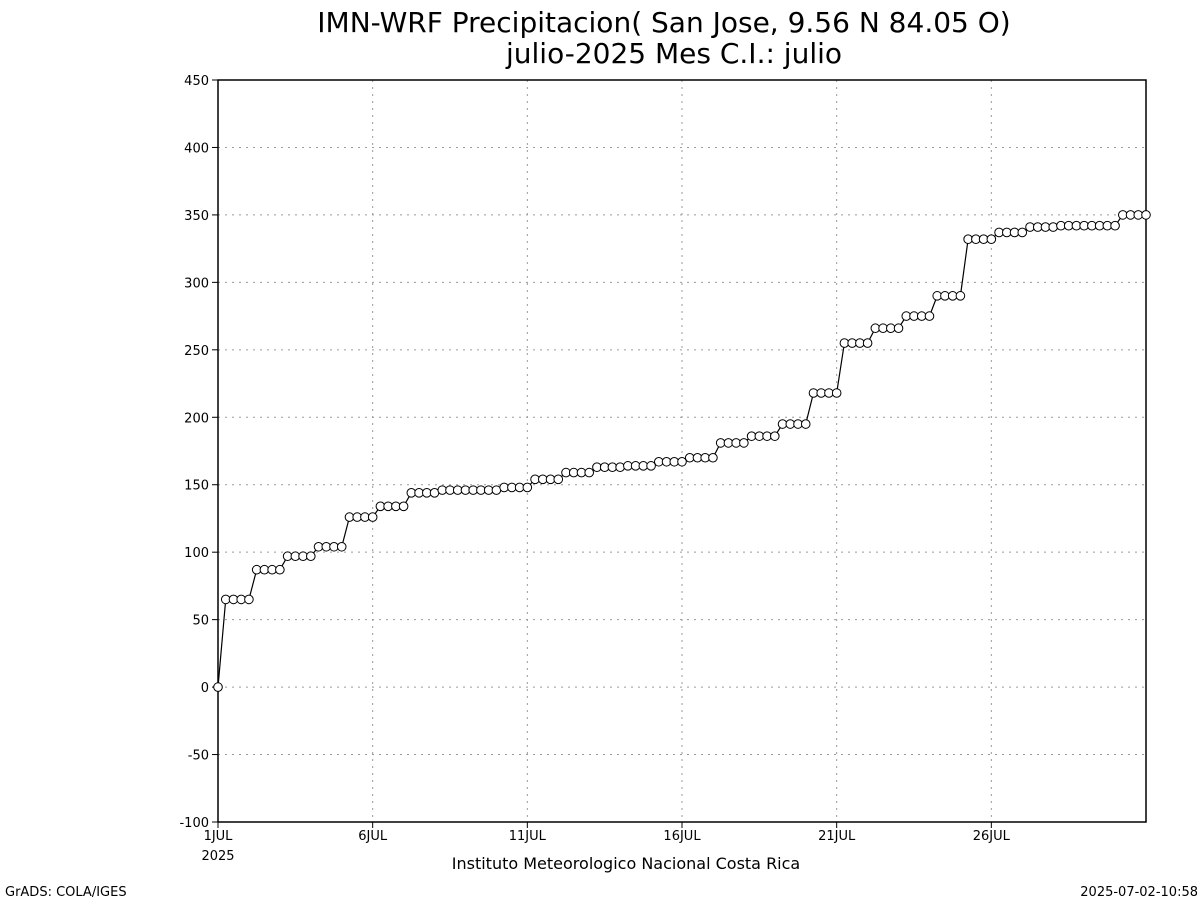 Image resolution: width=1200 pixels, height=900 pixels. Describe the element at coordinates (837, 836) in the screenshot. I see `x-tick-label: 21JUL` at that location.